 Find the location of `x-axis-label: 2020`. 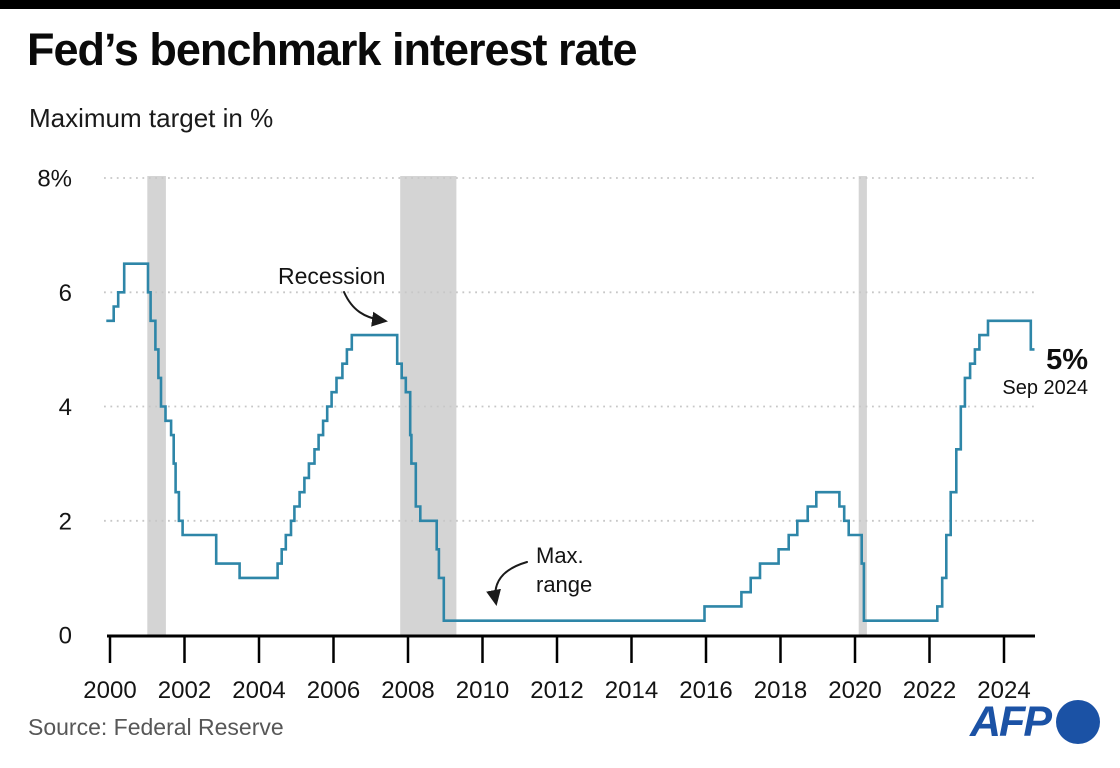

x-axis-label: 2020 is located at coordinates (854, 690).